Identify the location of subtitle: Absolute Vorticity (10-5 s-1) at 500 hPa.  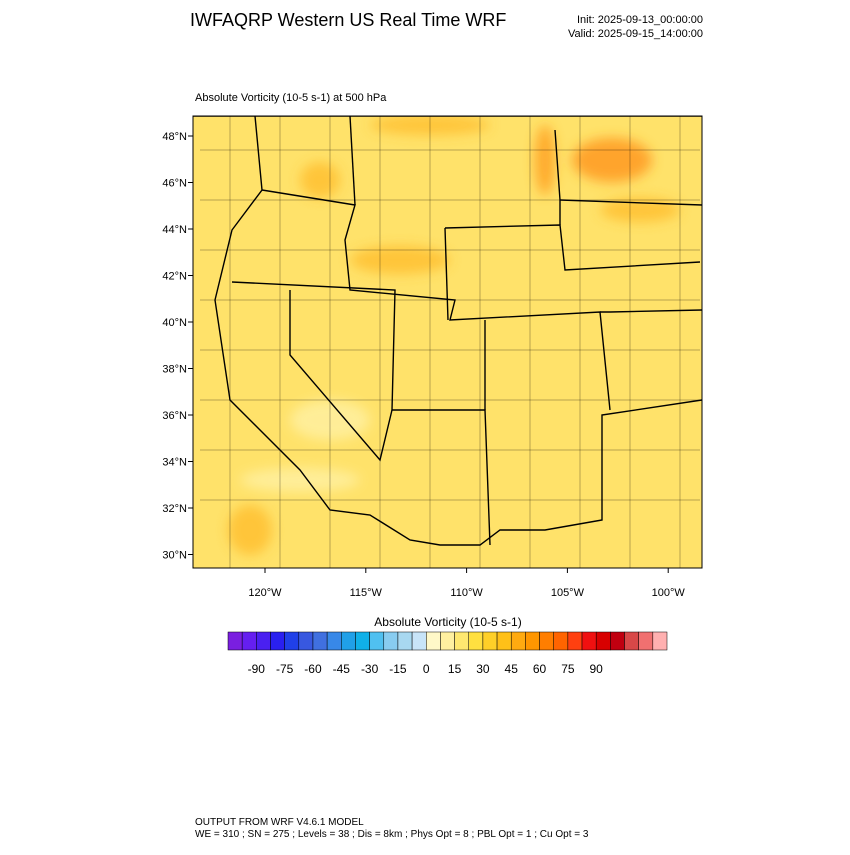
(291, 98).